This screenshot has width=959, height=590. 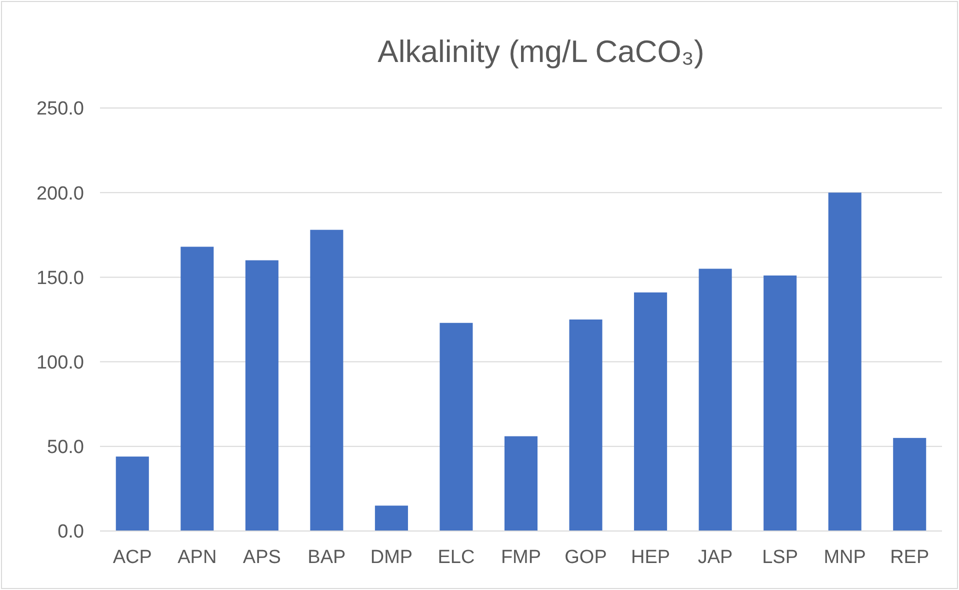 I want to click on x-tick-label: MNP, so click(x=845, y=557).